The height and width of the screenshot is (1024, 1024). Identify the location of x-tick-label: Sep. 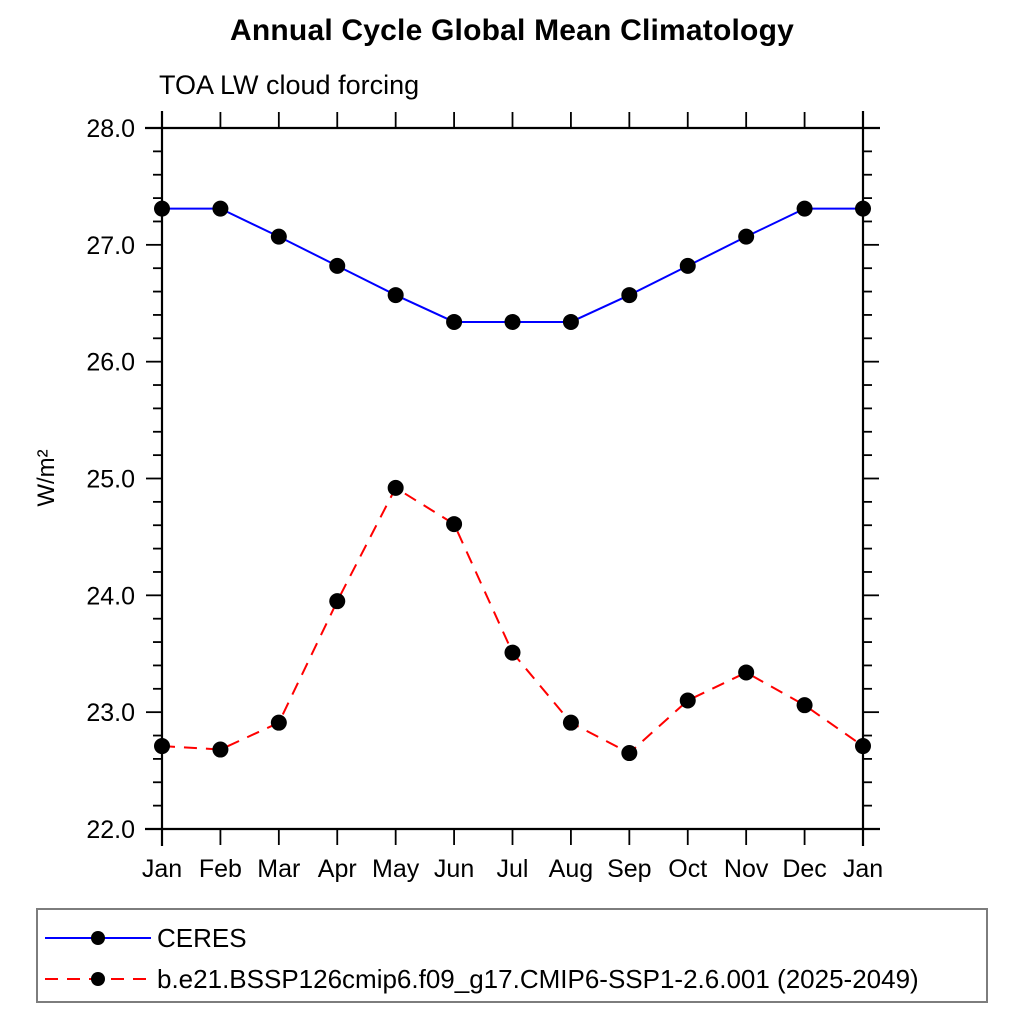
(629, 869).